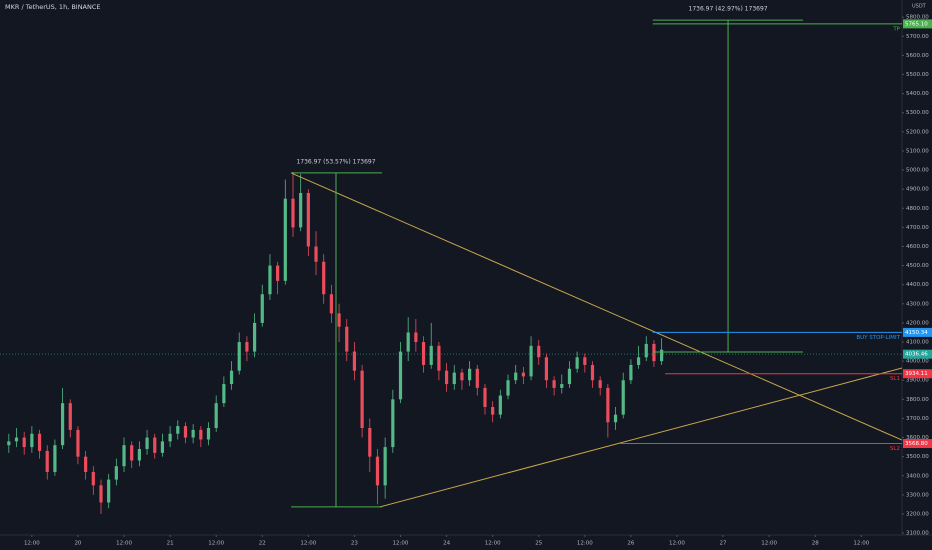 The image size is (932, 550). I want to click on y-tick-label: 4300.00, so click(917, 304).